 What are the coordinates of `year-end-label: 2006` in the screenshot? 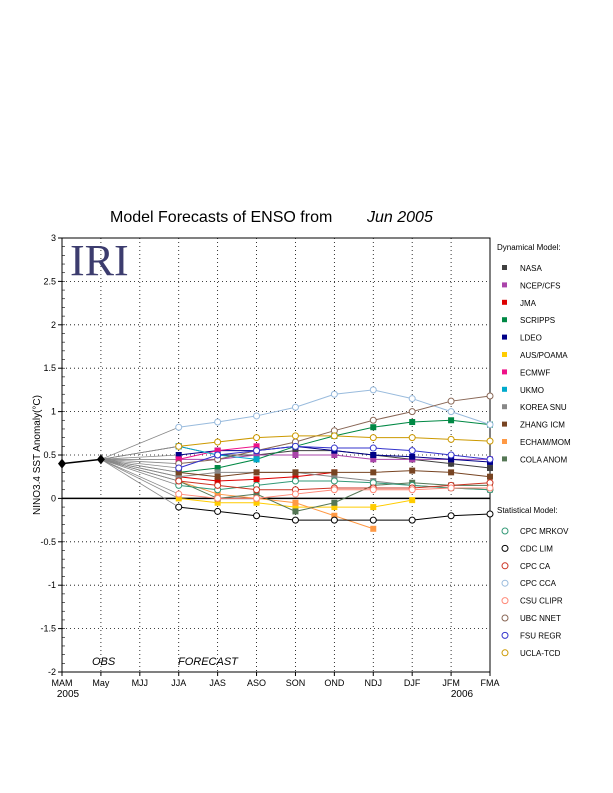 It's located at (462, 694).